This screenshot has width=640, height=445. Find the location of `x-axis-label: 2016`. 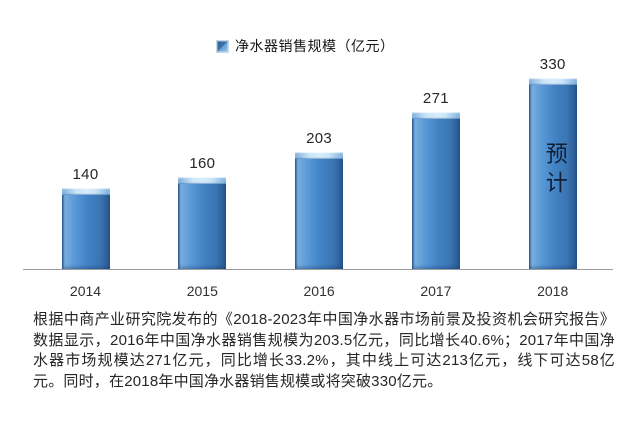

x-axis-label: 2016 is located at coordinates (319, 291).